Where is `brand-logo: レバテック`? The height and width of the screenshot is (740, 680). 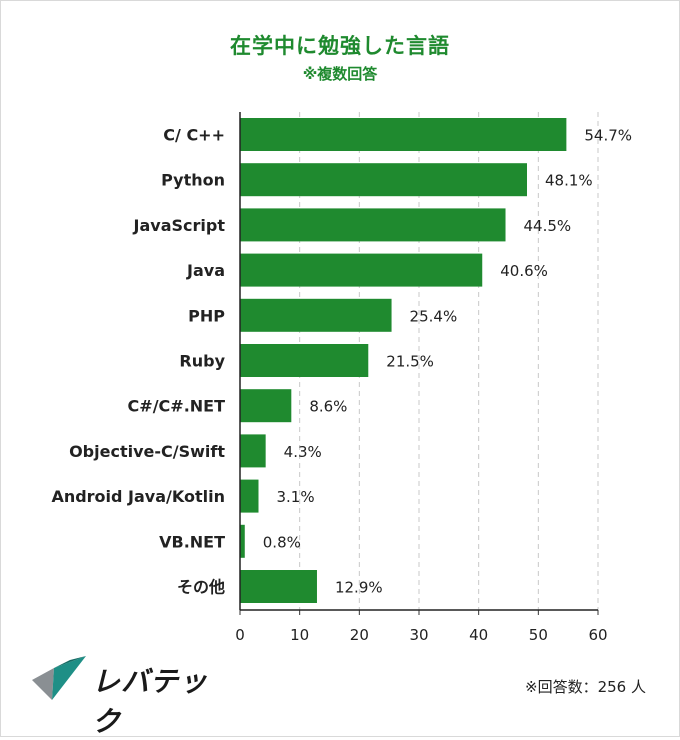 brand-logo: レバテック is located at coordinates (130, 694).